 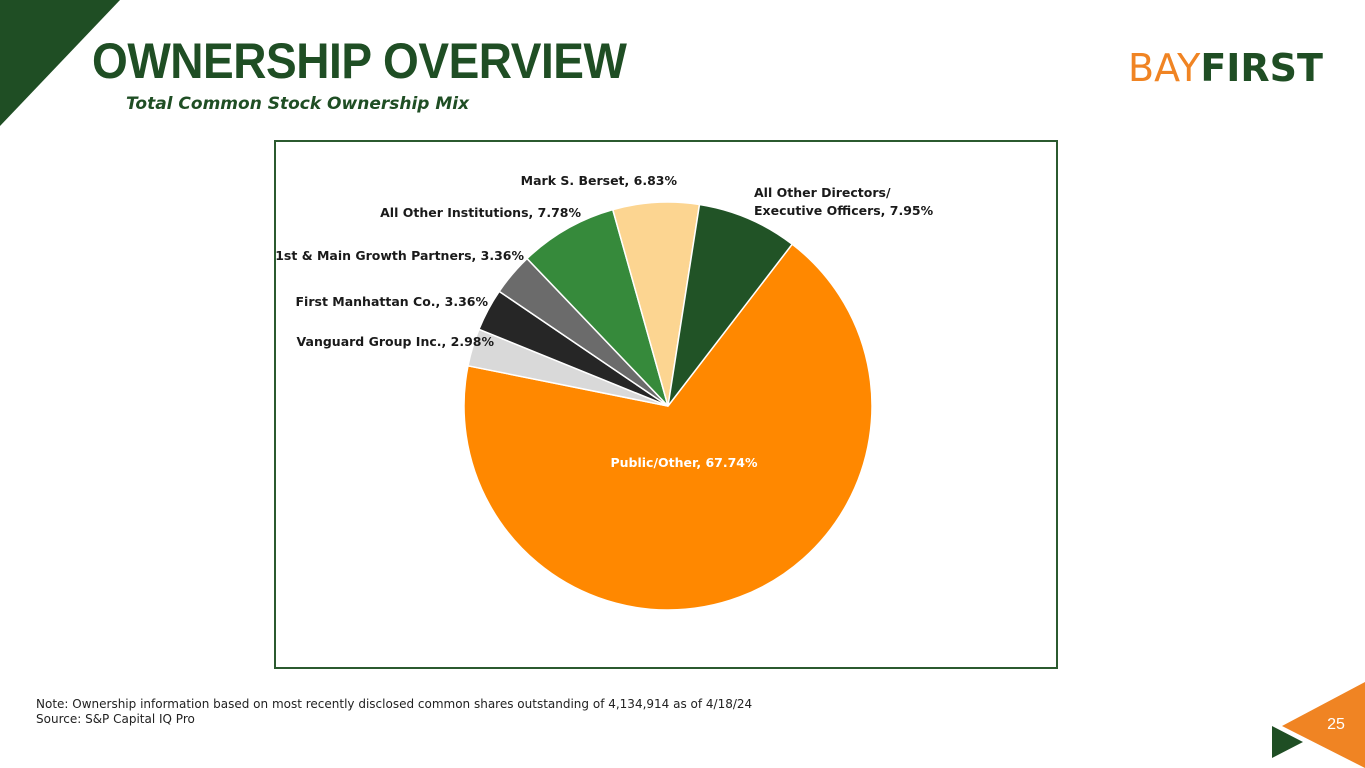 I want to click on pie-slice-label: Public/Other, 67.74%, so click(x=683, y=462).